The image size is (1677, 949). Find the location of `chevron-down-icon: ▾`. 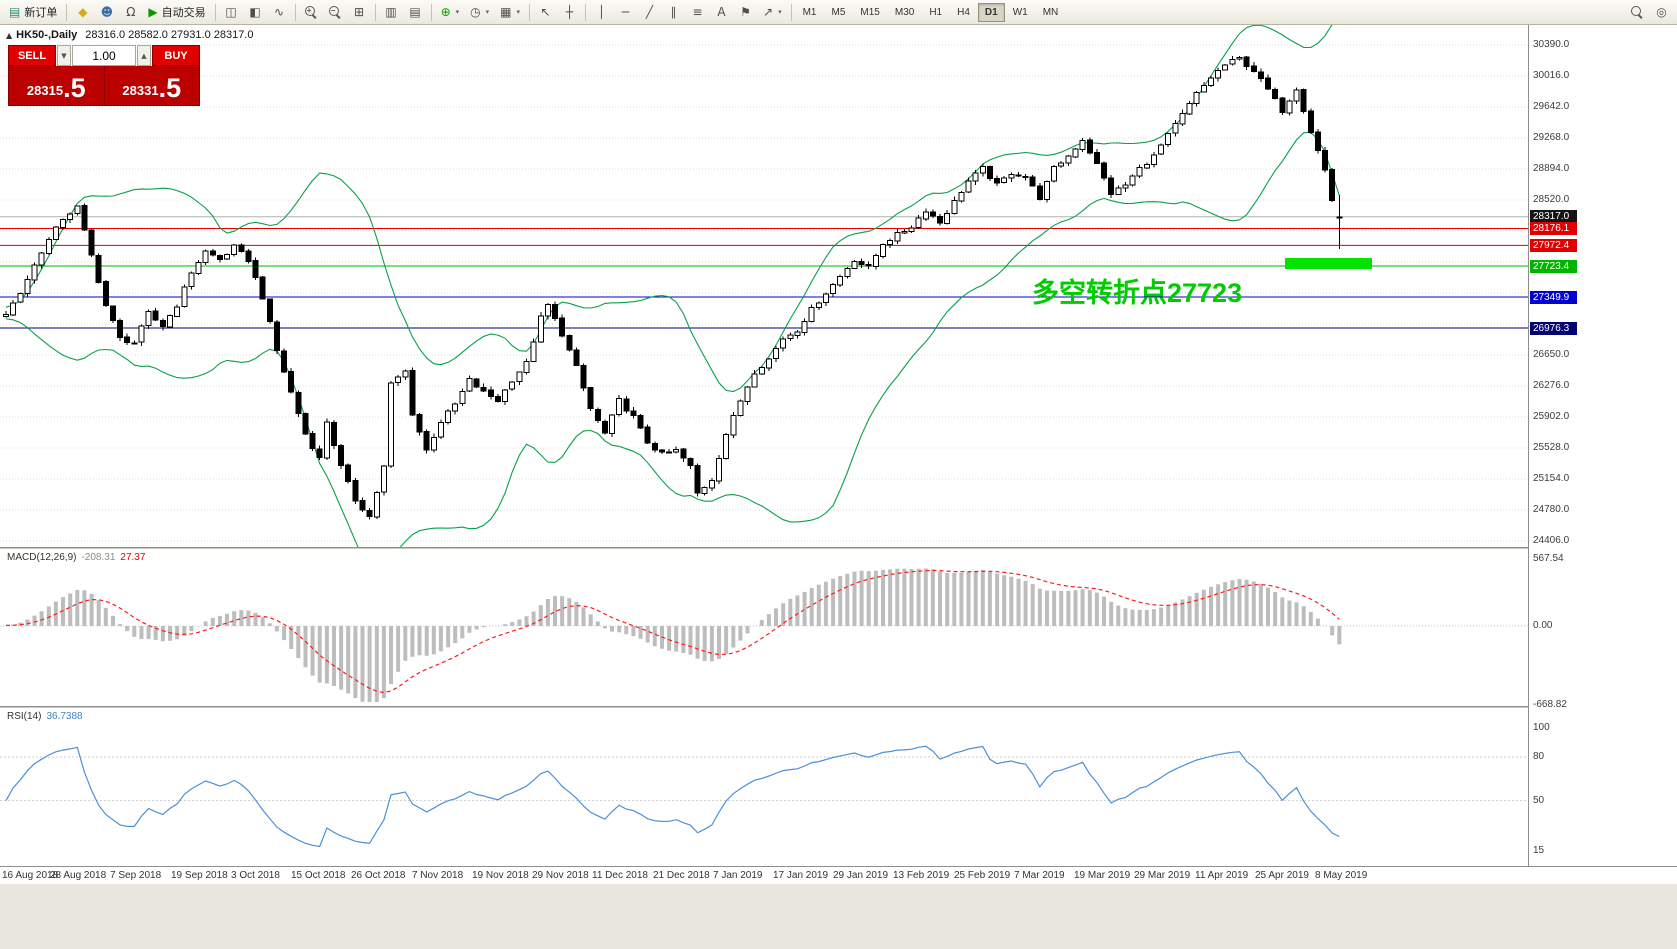

chevron-down-icon: ▾ is located at coordinates (780, 12).